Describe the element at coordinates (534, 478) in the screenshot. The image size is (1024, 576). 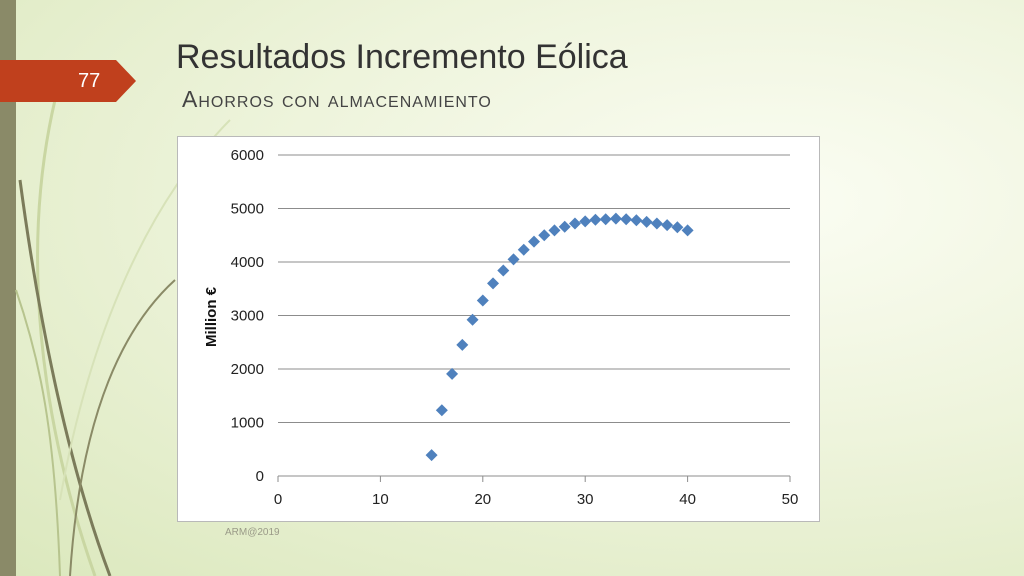
I see `axes` at that location.